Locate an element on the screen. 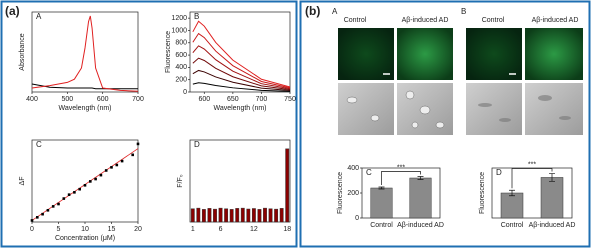  x-tick-label: 18 is located at coordinates (287, 229).